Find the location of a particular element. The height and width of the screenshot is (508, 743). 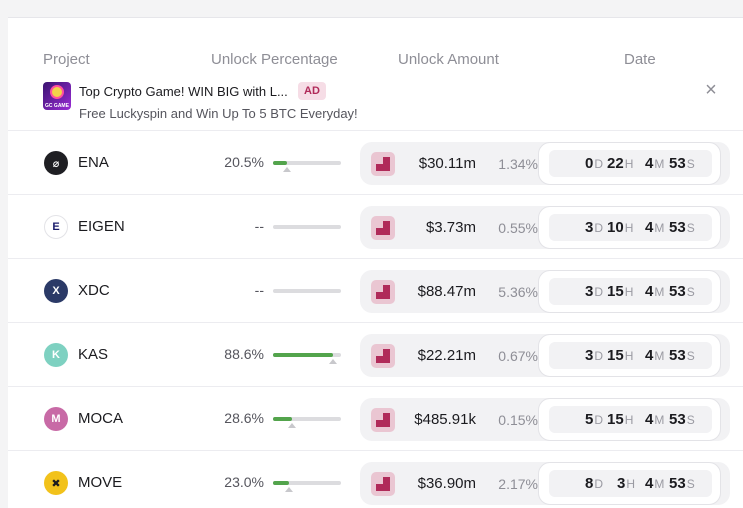

project-name: ENA is located at coordinates (93, 162).